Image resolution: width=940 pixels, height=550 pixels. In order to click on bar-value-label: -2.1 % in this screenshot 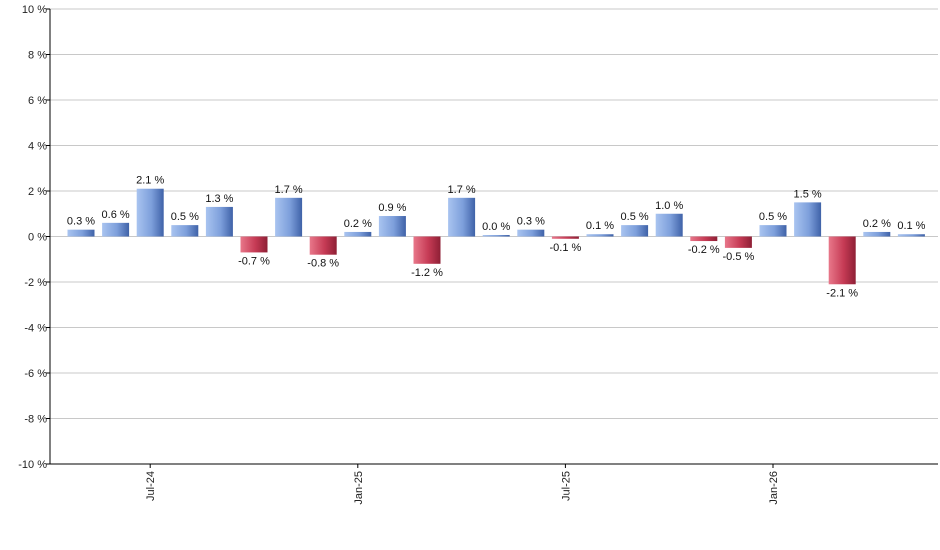, I will do `click(842, 293)`.